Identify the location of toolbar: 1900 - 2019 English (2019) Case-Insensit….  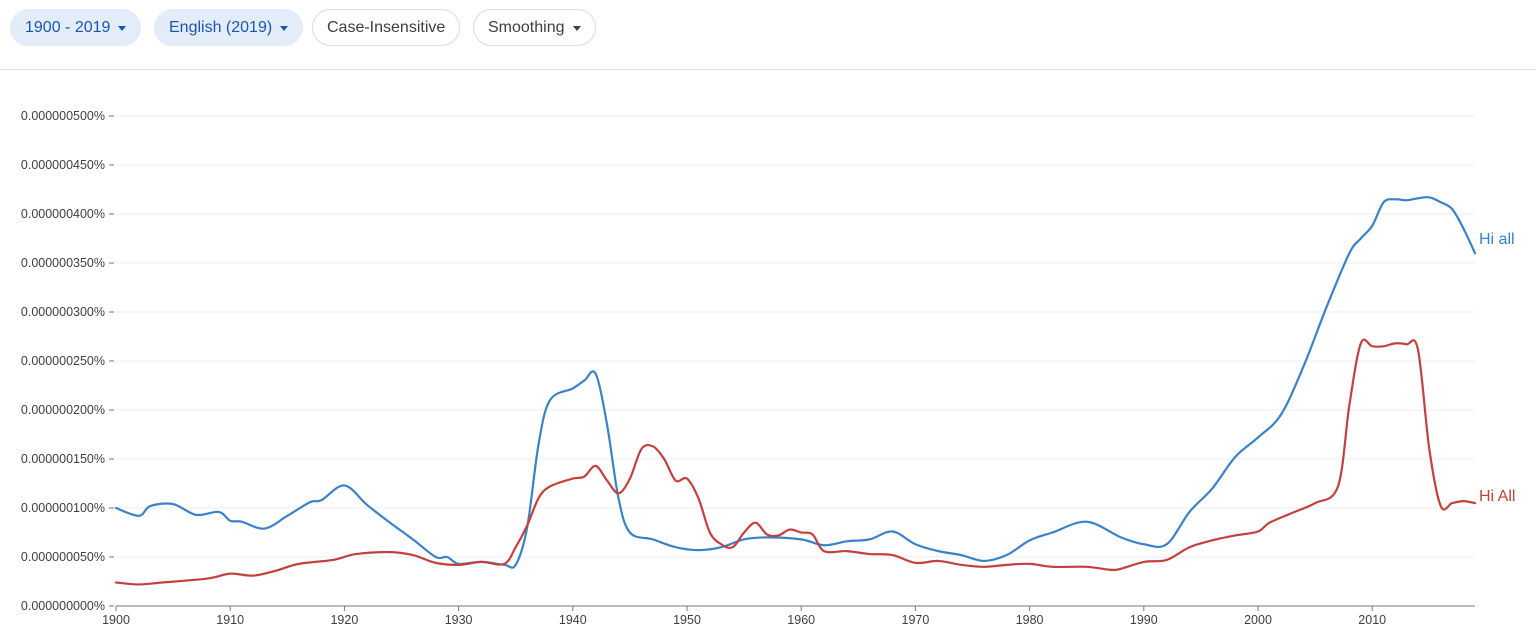
(768, 35).